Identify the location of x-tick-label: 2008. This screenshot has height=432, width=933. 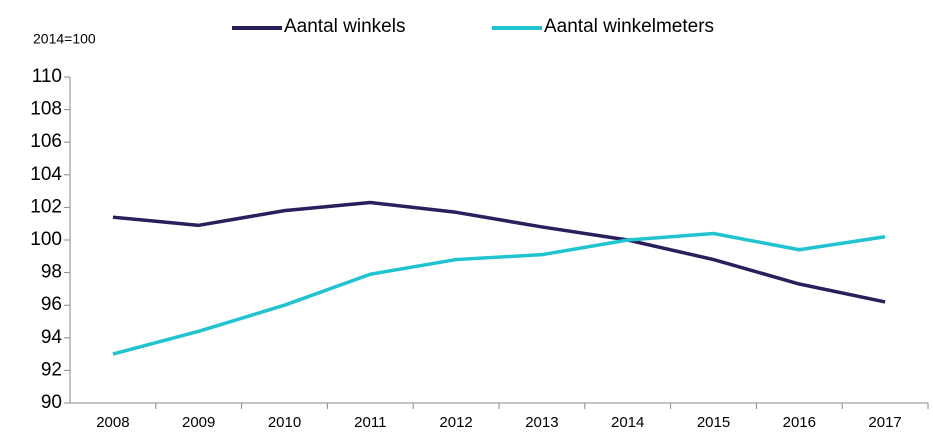
(112, 422).